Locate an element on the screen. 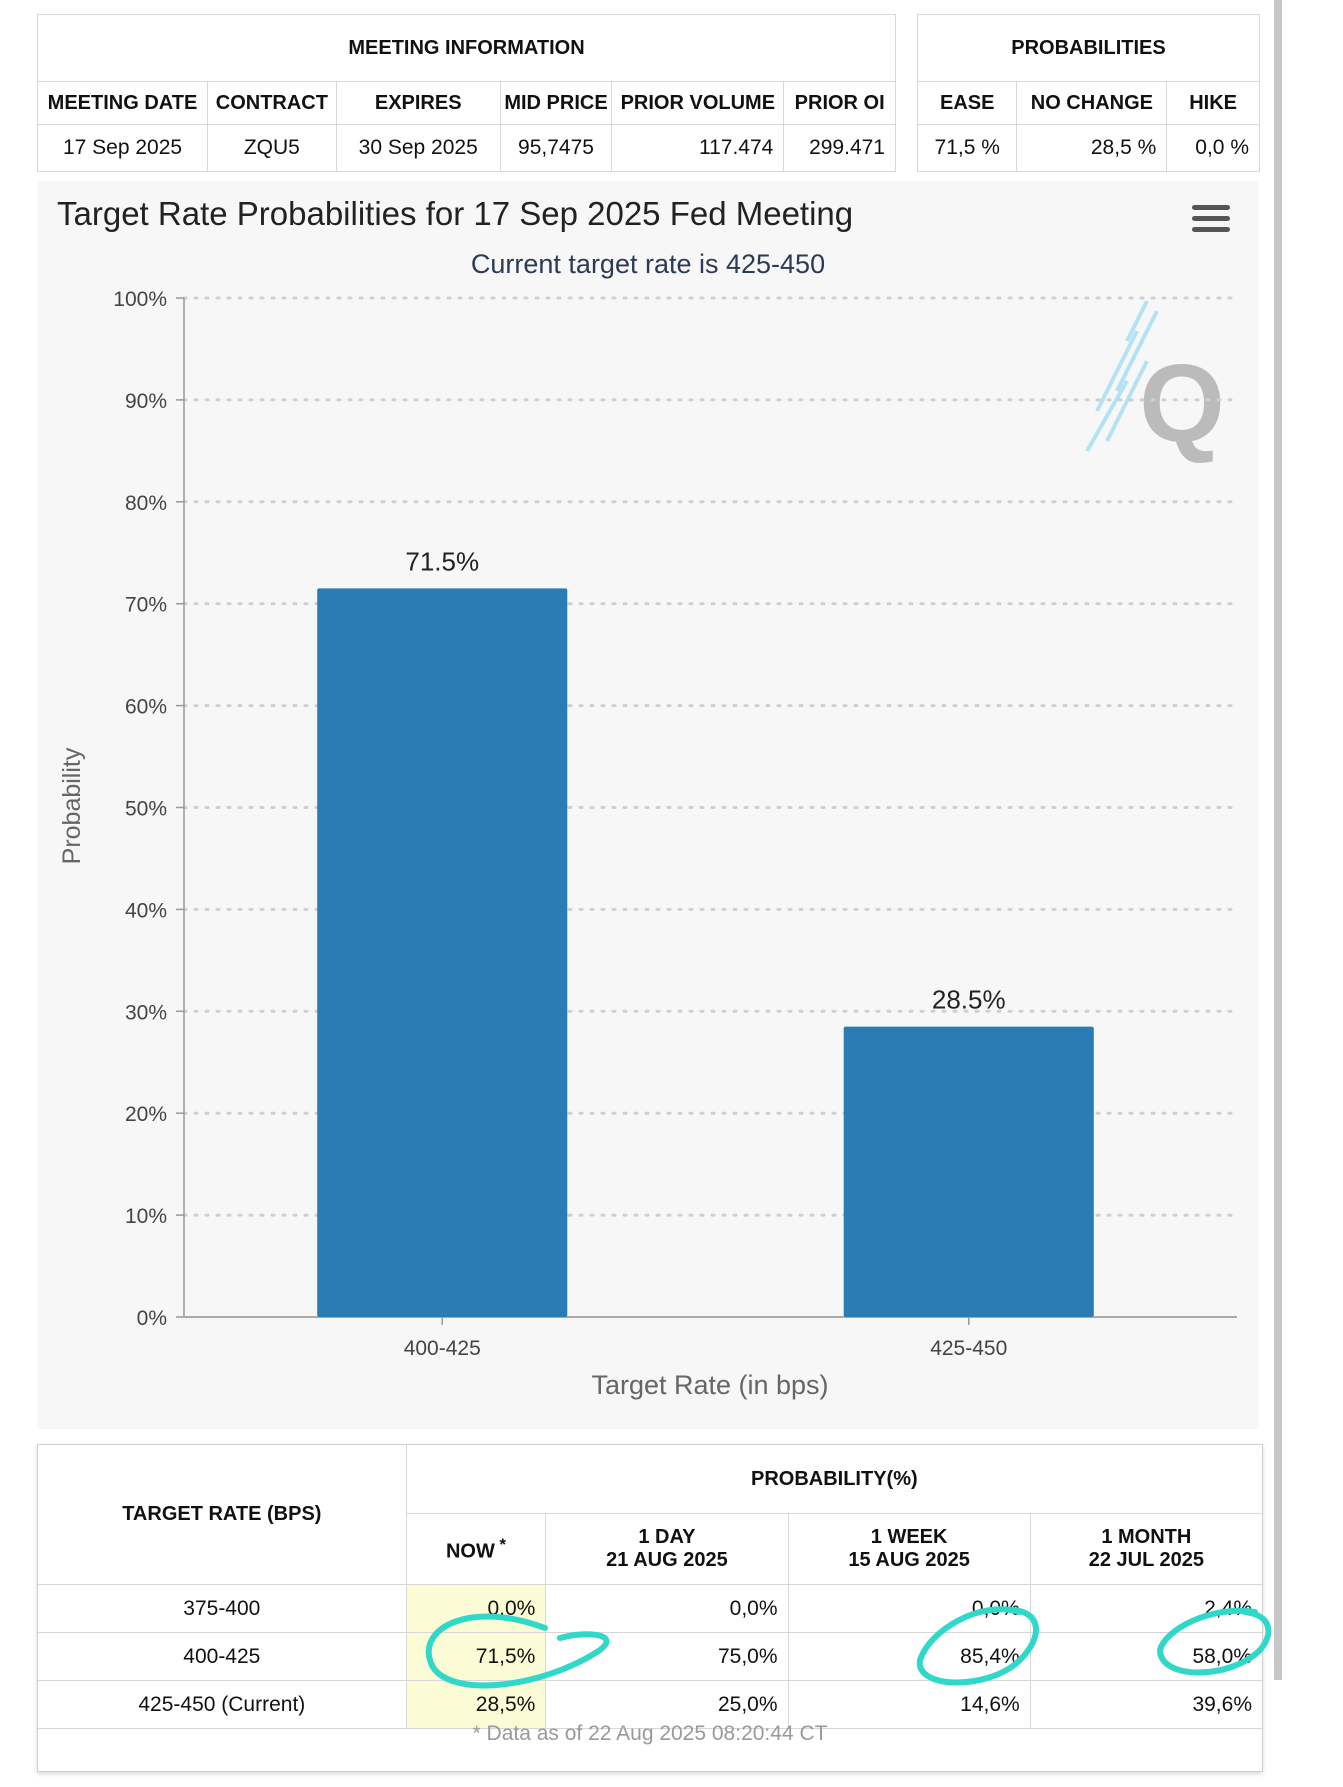  prior-oi-value: 299.471 is located at coordinates (839, 148).